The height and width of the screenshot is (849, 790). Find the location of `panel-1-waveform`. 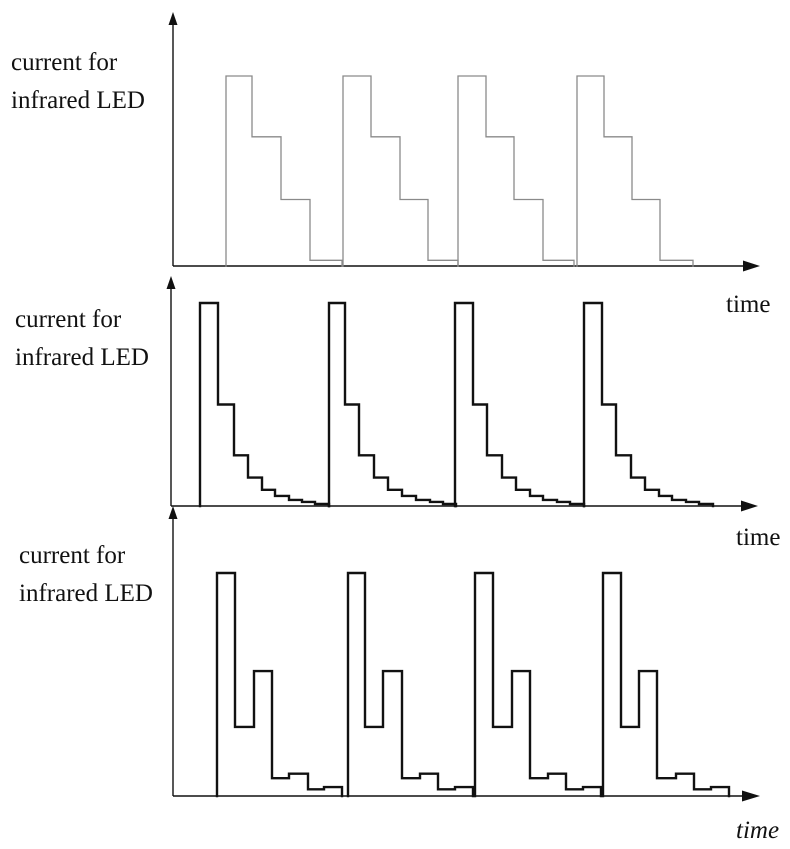

panel-1-waveform is located at coordinates (459, 171).